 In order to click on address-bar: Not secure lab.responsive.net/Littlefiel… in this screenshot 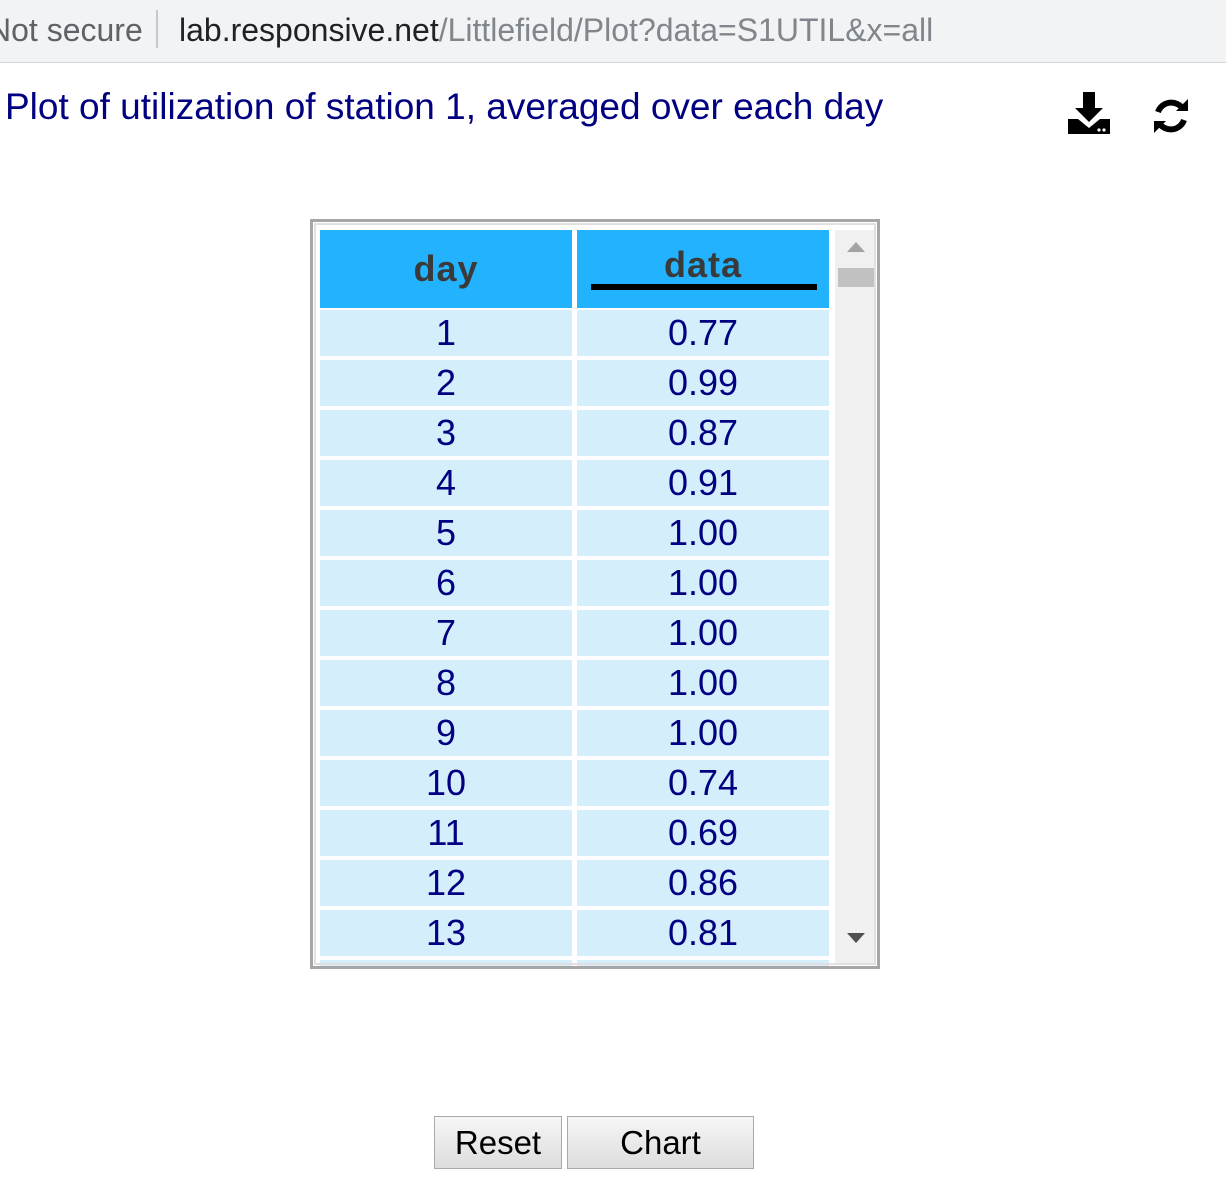, I will do `click(613, 31)`.